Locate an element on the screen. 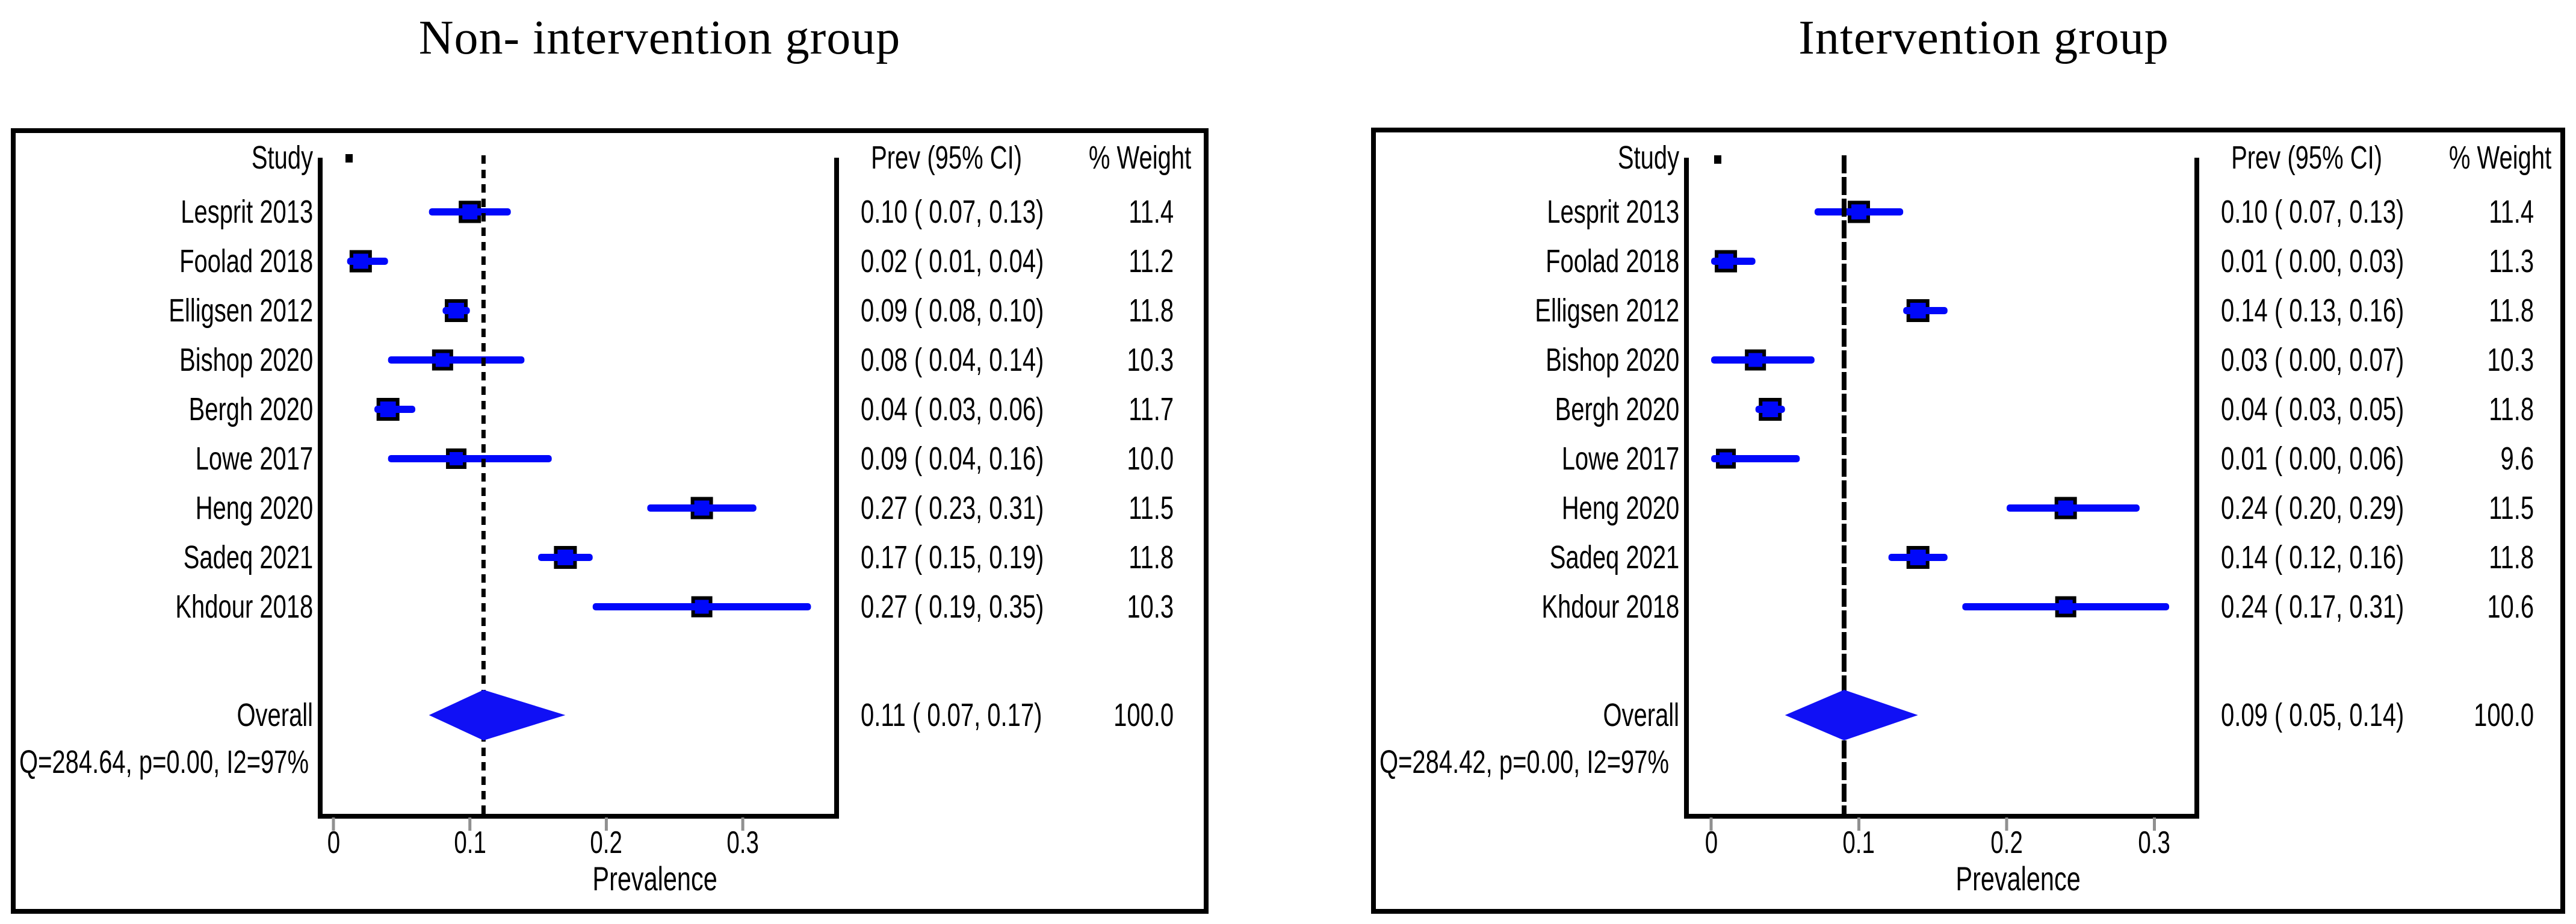 This screenshot has height=924, width=2576. prev-value: 0.17 ( 0.15, 0.19) is located at coordinates (952, 557).